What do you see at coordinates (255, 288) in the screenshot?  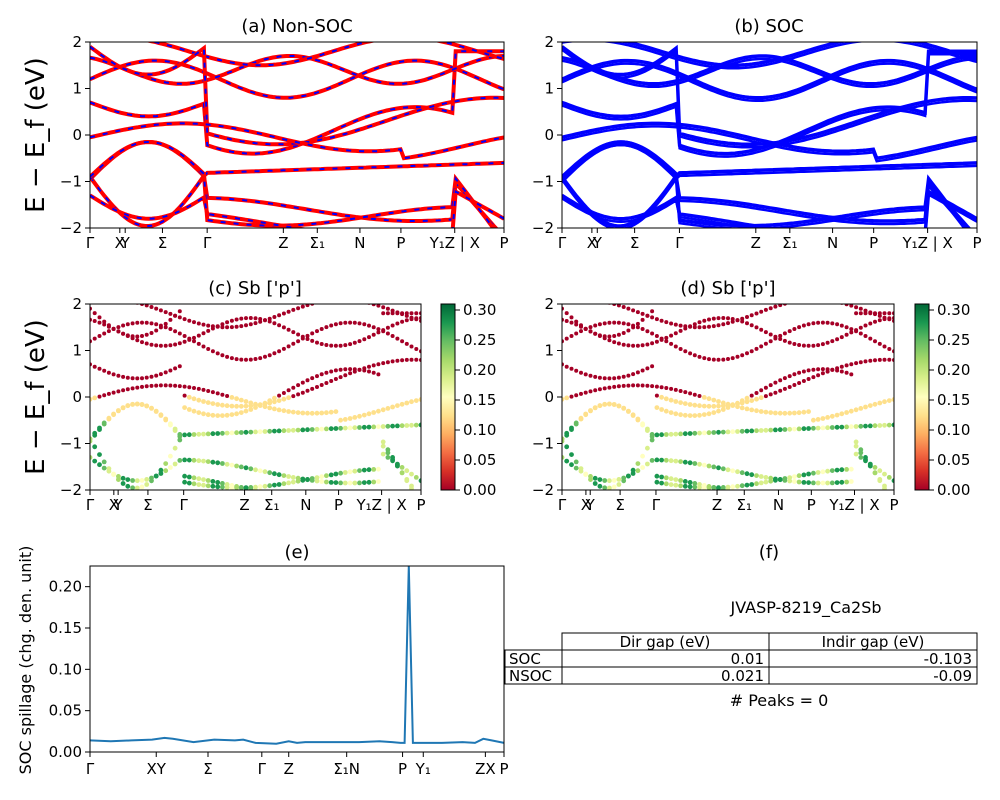 I see `panel-c-title: (c) Sb ['p']` at bounding box center [255, 288].